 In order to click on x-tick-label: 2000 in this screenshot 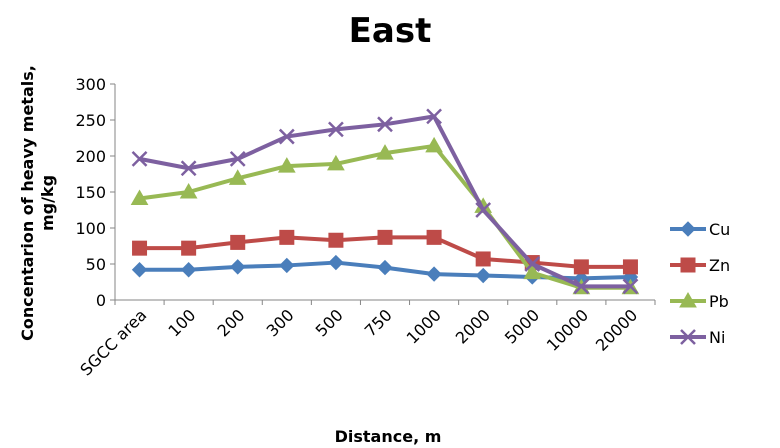, I will do `click(473, 326)`.